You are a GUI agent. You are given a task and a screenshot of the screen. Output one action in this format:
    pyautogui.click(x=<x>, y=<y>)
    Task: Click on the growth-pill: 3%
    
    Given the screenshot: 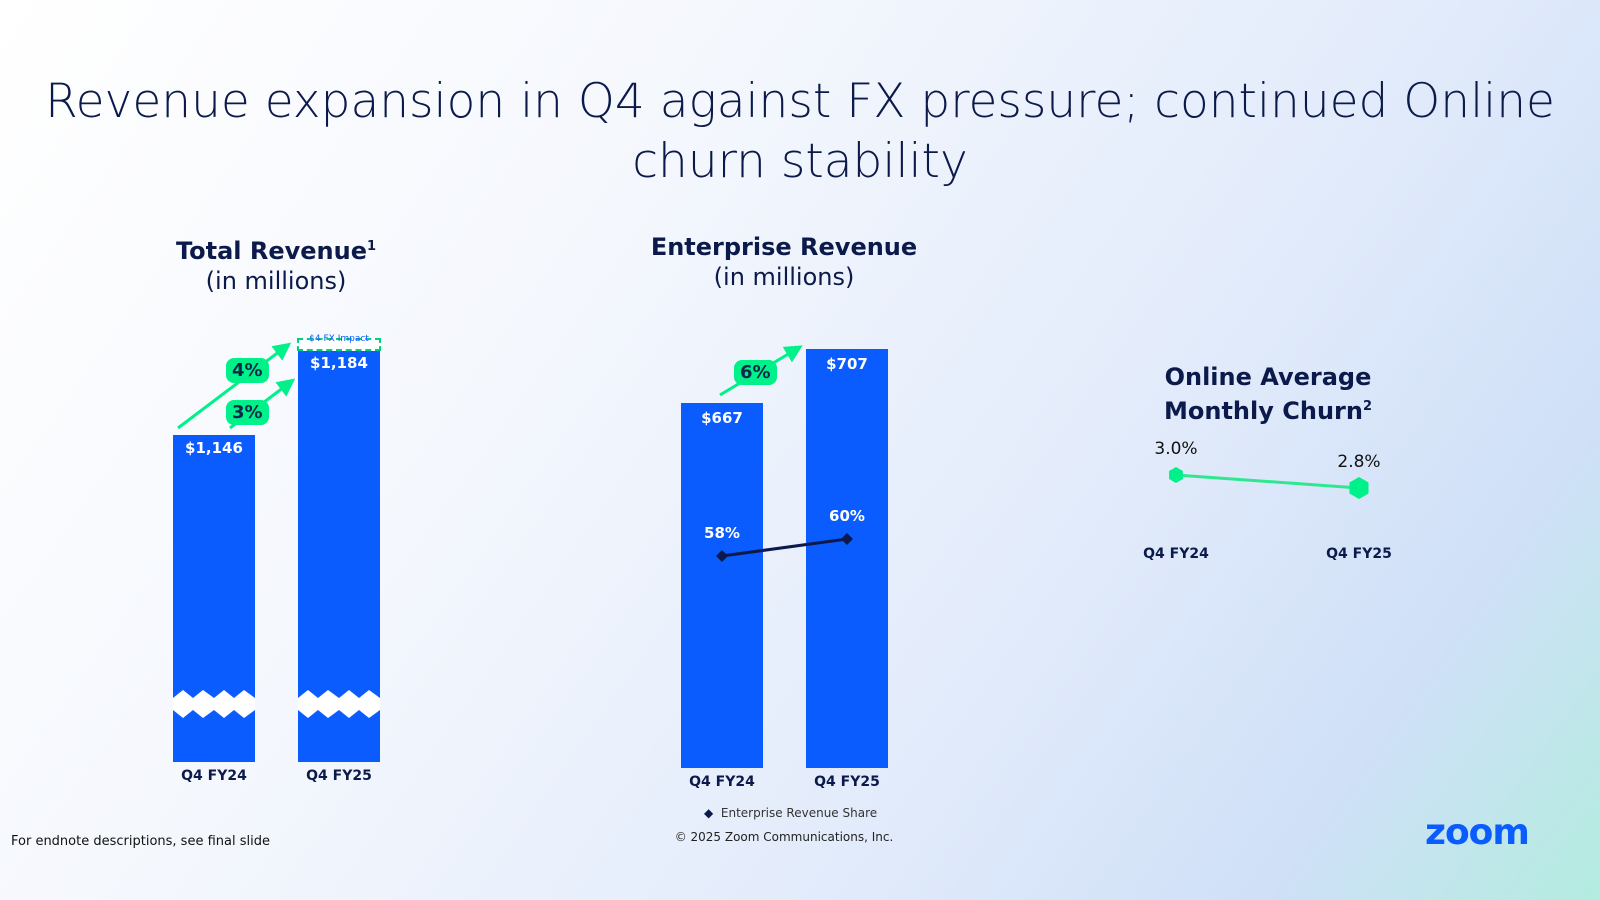 What is the action you would take?
    pyautogui.click(x=247, y=412)
    